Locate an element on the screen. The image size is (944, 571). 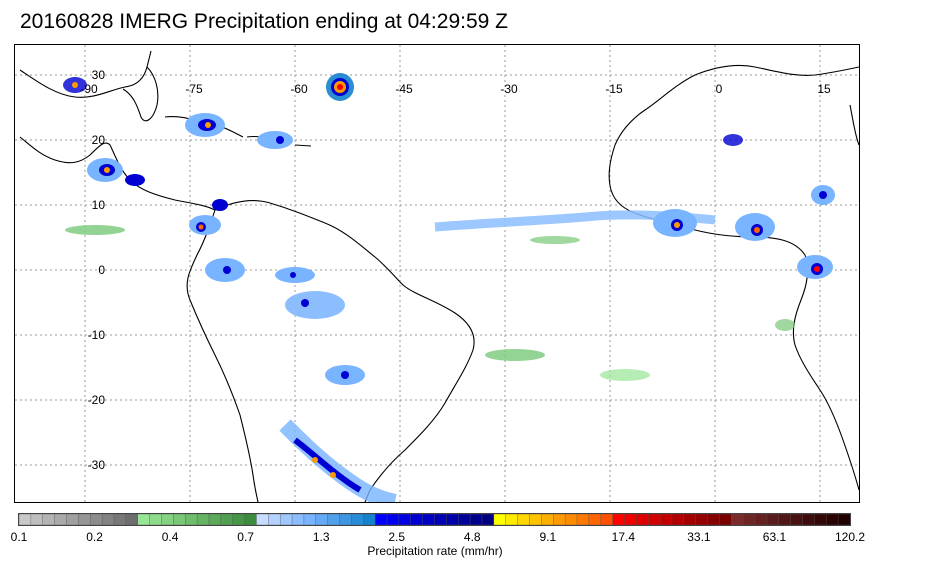
colorbar-tick-label: 120.2 is located at coordinates (850, 537).